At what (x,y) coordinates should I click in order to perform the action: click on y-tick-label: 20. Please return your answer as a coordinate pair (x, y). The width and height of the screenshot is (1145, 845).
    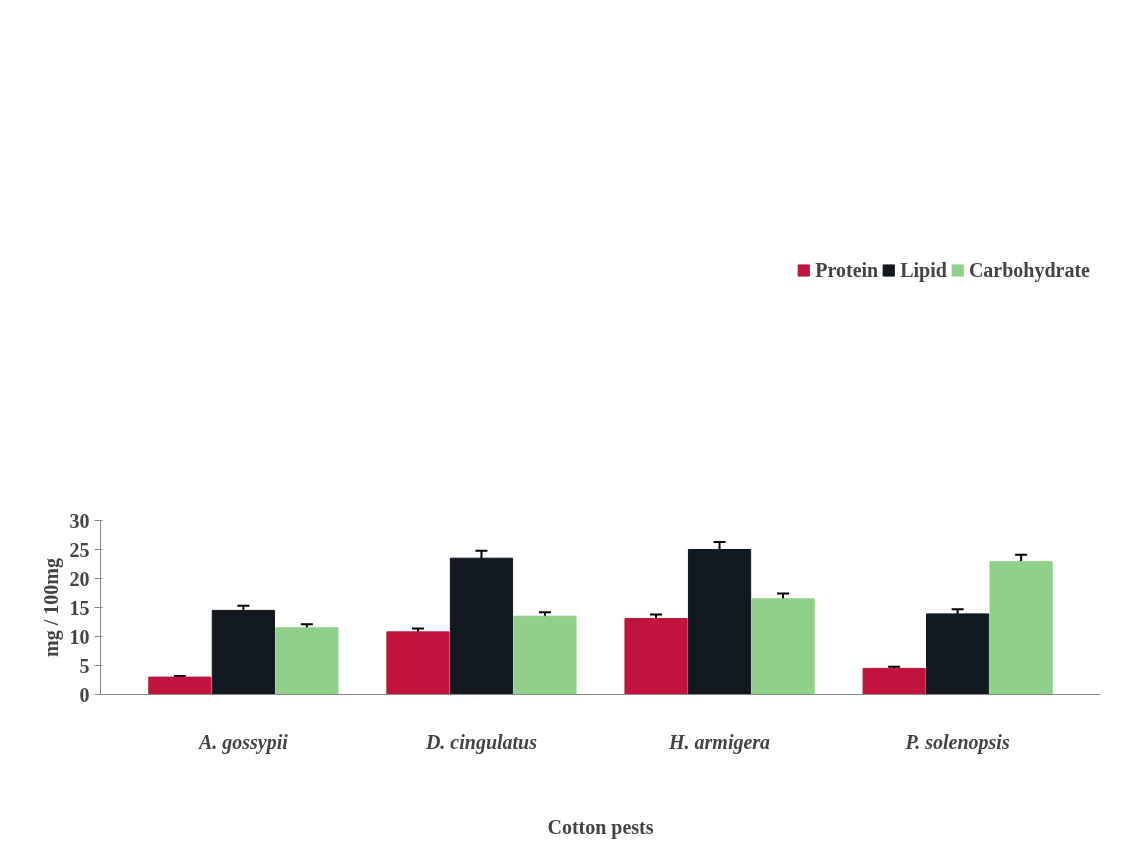
    Looking at the image, I should click on (79, 578).